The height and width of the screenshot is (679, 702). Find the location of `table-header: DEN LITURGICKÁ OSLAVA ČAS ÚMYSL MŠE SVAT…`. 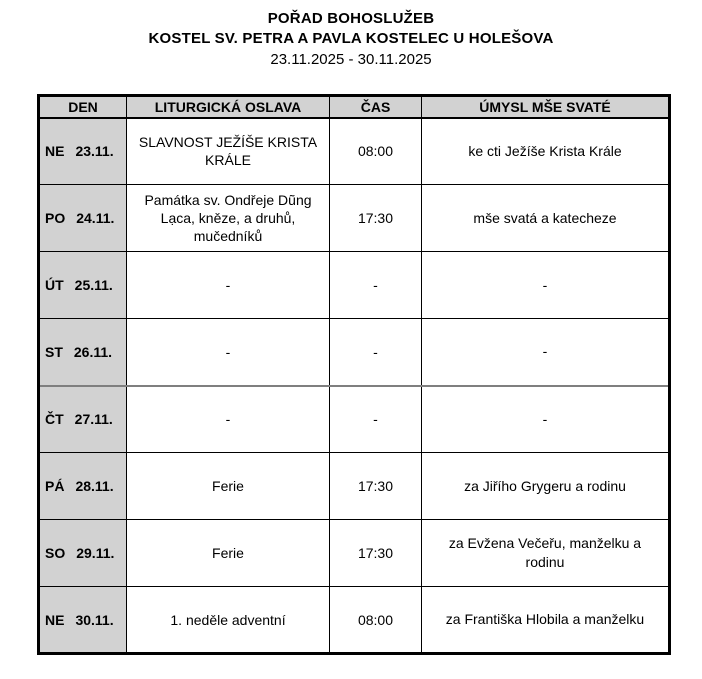

table-header: DEN LITURGICKÁ OSLAVA ČAS ÚMYSL MŠE SVAT… is located at coordinates (354, 107).